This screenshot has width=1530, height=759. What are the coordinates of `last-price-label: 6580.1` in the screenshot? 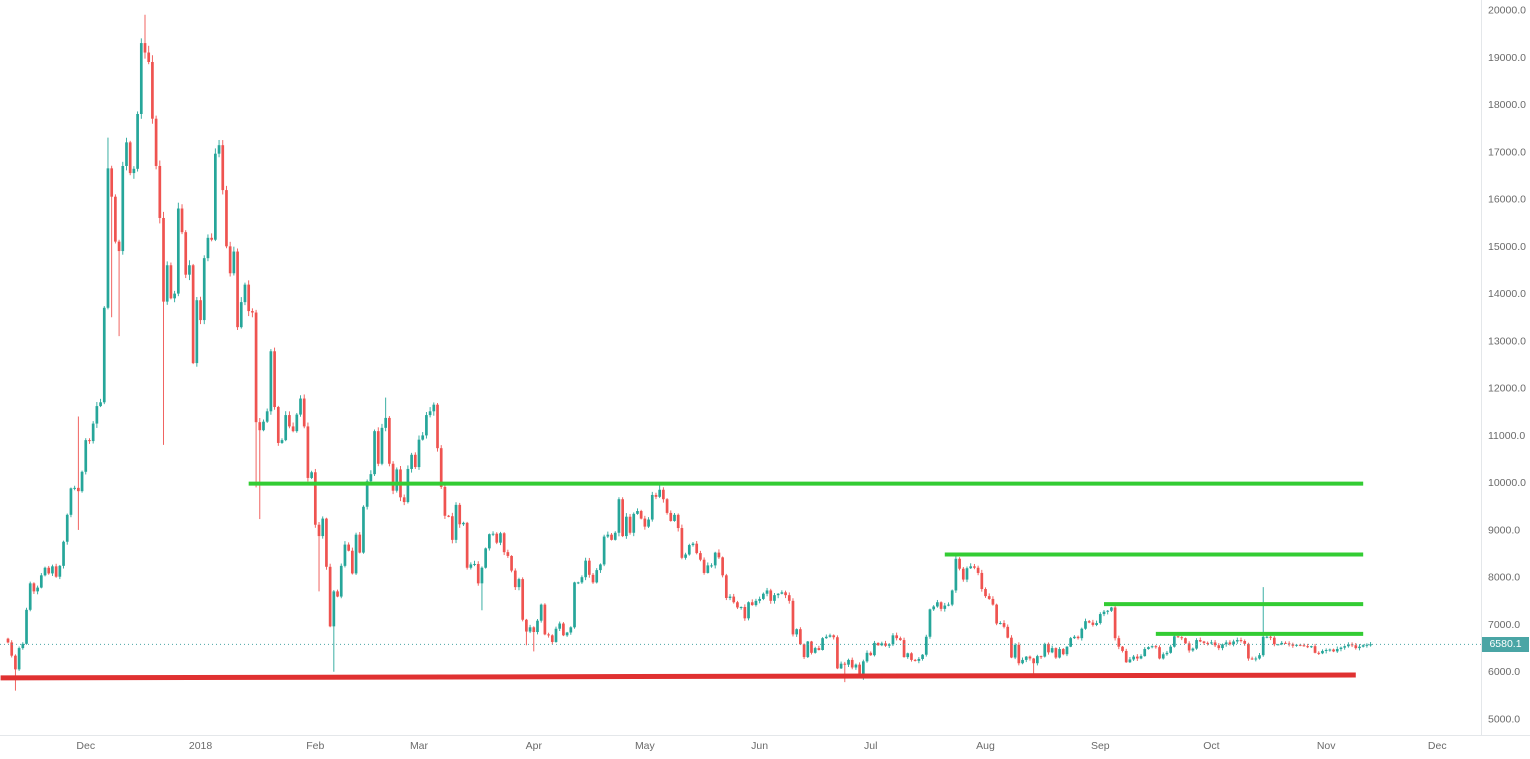 It's located at (1505, 644).